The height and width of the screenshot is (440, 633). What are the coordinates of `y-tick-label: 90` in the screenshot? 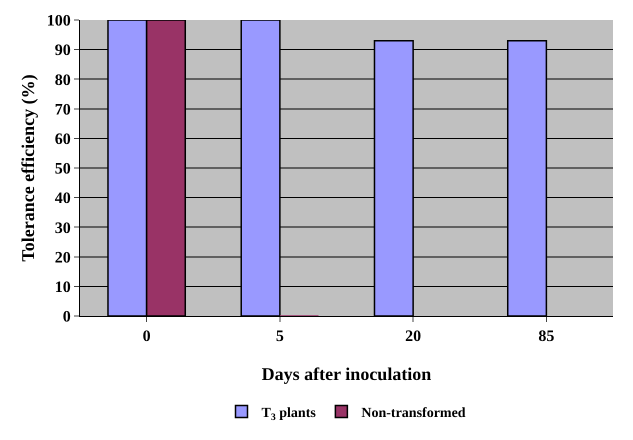 It's located at (62, 51).